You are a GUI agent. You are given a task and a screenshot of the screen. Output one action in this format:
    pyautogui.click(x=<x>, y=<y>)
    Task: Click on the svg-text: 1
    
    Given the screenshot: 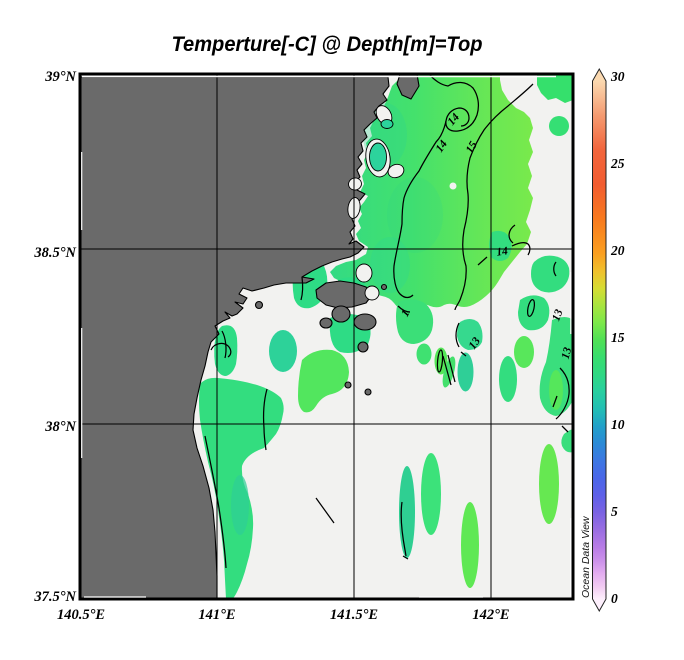 What is the action you would take?
    pyautogui.click(x=405, y=313)
    